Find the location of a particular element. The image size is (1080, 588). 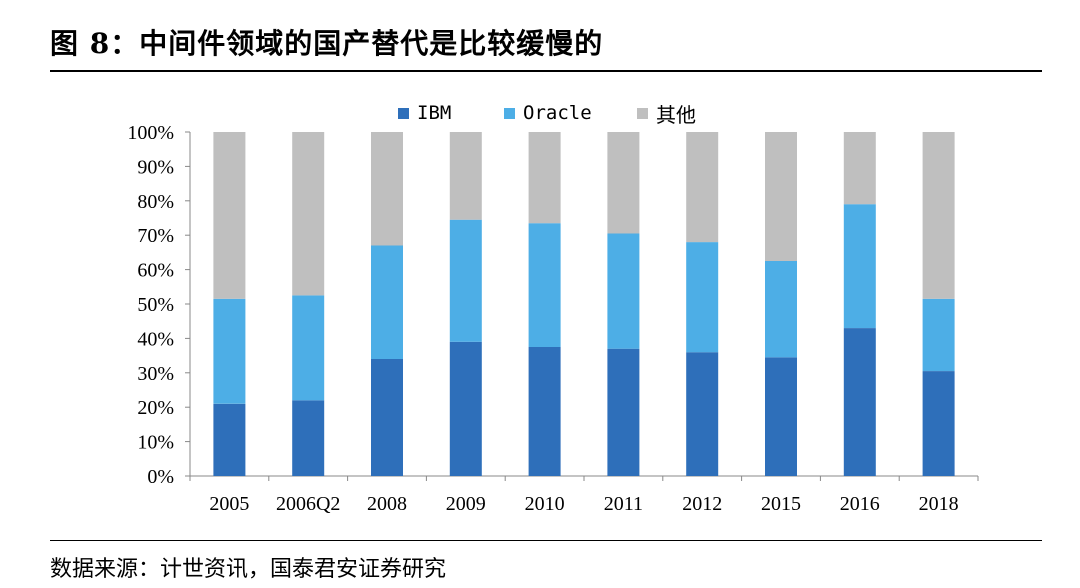

y-tick-label: 80% is located at coordinates (155, 202).